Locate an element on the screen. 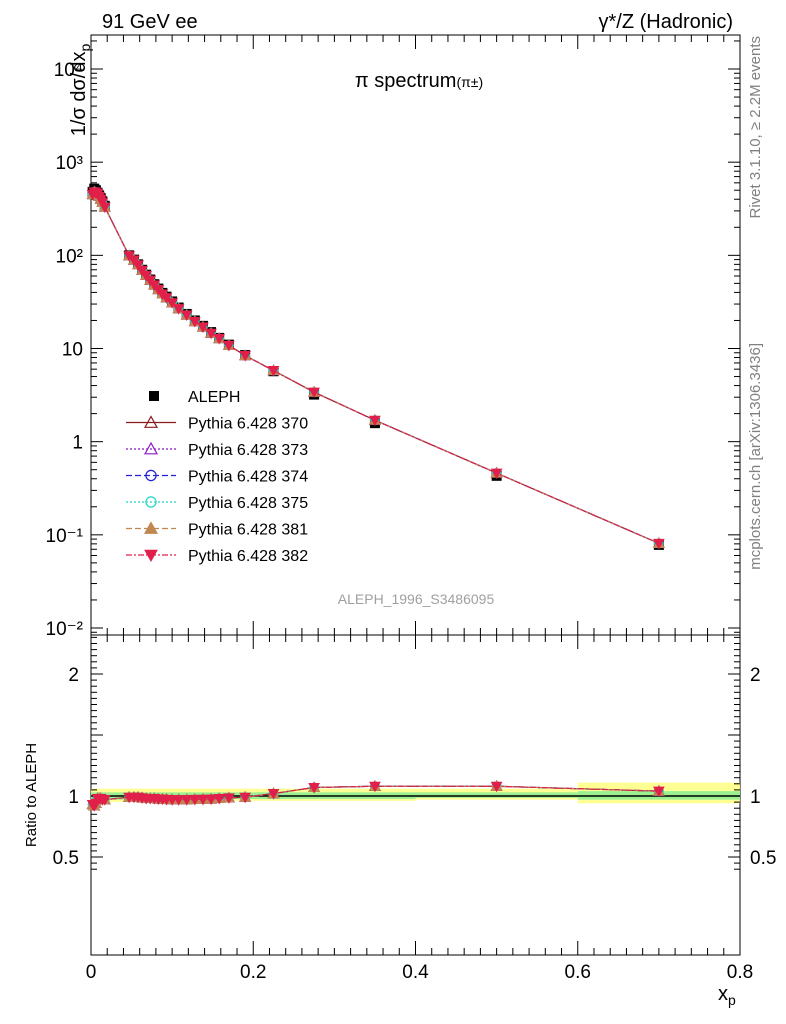 The height and width of the screenshot is (1024, 786). x-axis-label-text: x is located at coordinates (723, 994).